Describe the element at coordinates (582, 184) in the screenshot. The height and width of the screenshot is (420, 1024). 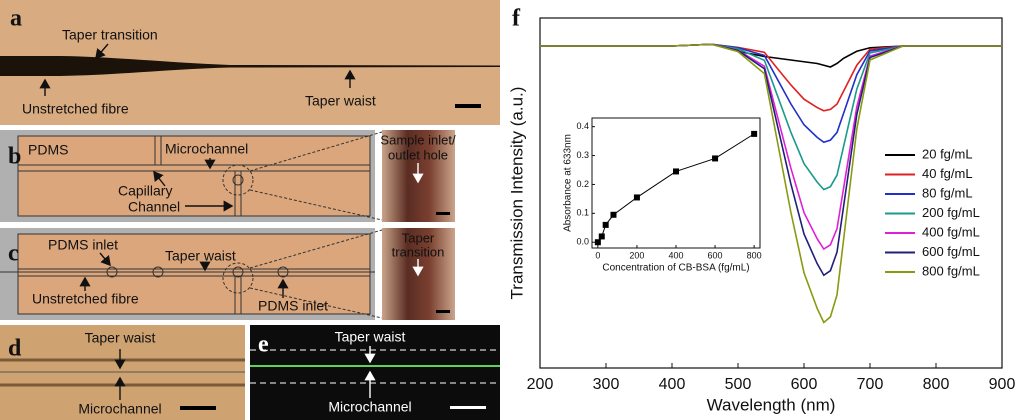
I see `y-tick-label: 0.2` at that location.